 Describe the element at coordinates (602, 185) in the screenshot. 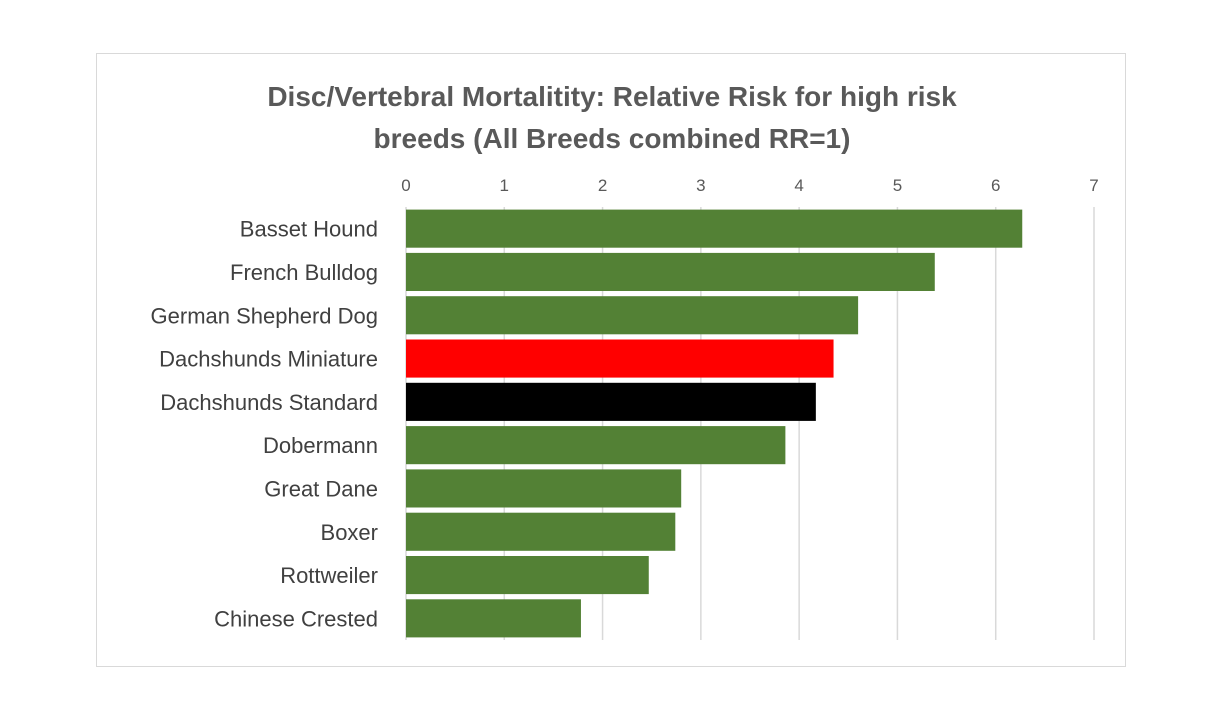

I see `x-tick-label: 2` at that location.